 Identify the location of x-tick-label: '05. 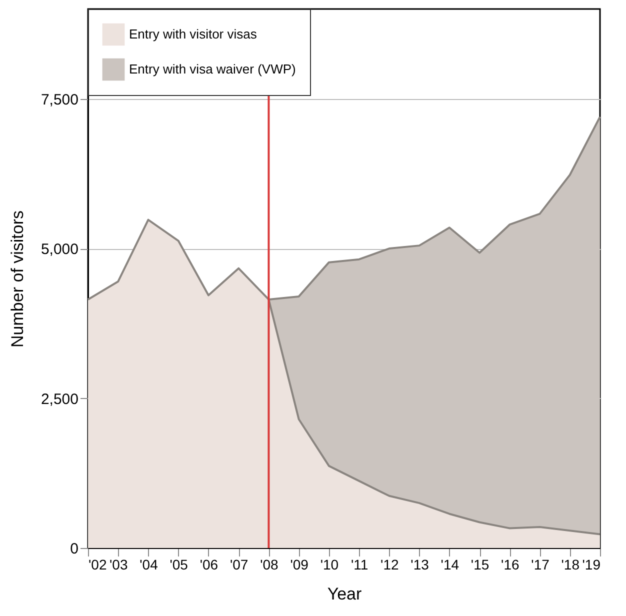
(179, 564).